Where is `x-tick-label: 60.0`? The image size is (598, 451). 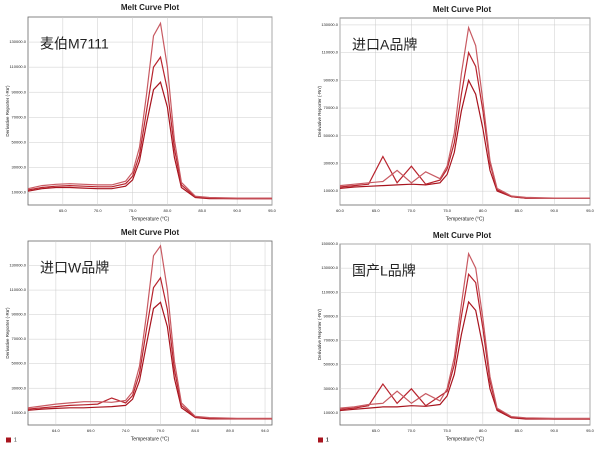
x-tick-label: 60.0 is located at coordinates (340, 210).